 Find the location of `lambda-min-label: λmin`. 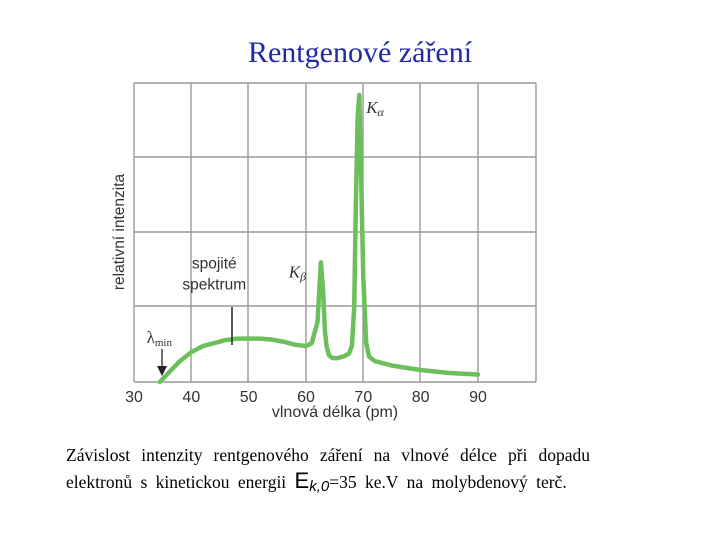

lambda-min-label: λmin is located at coordinates (160, 338).